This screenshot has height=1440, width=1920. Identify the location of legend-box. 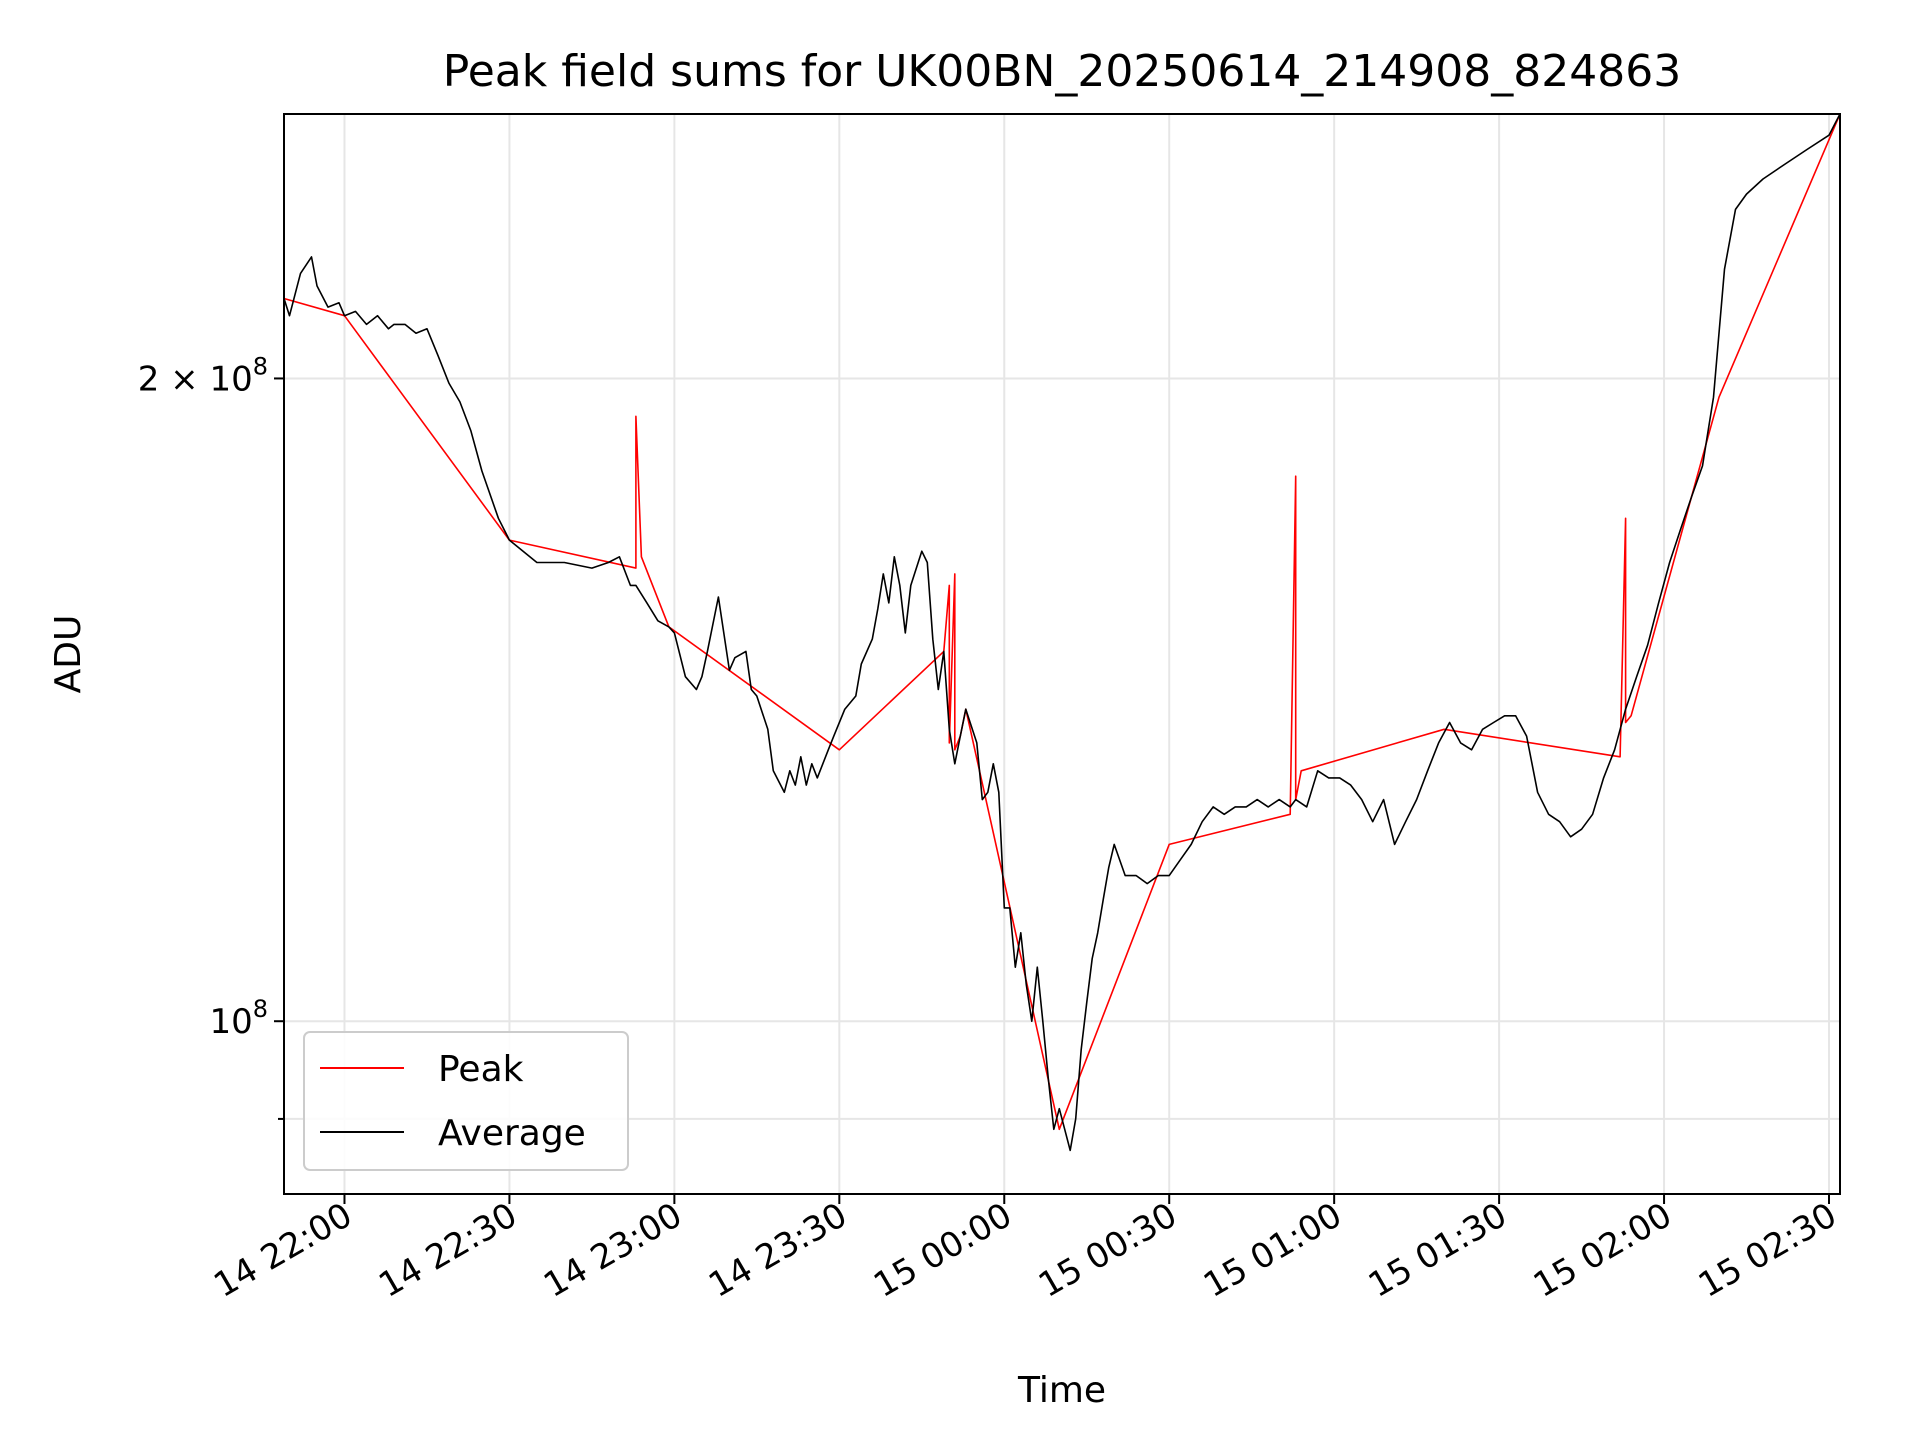
(466, 1101).